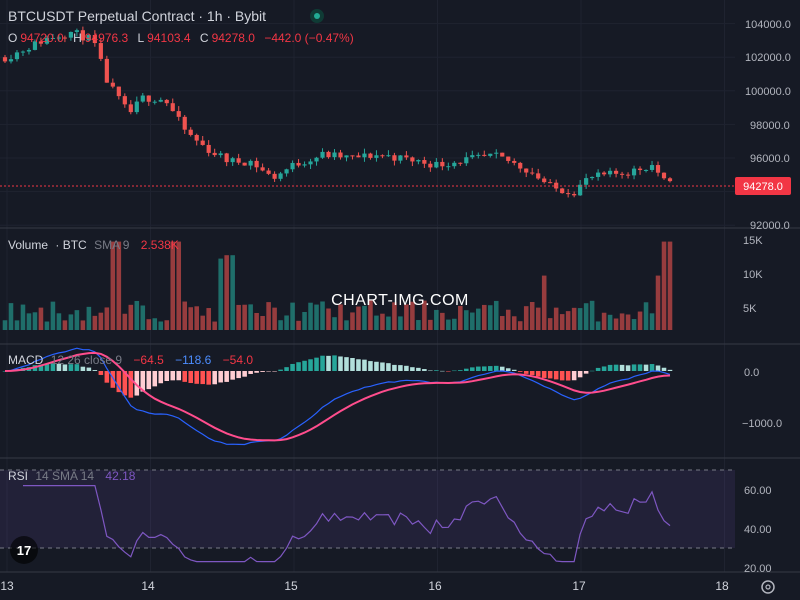 Image resolution: width=800 pixels, height=600 pixels. Describe the element at coordinates (770, 226) in the screenshot. I see `price-axis-label: 92000.0` at that location.